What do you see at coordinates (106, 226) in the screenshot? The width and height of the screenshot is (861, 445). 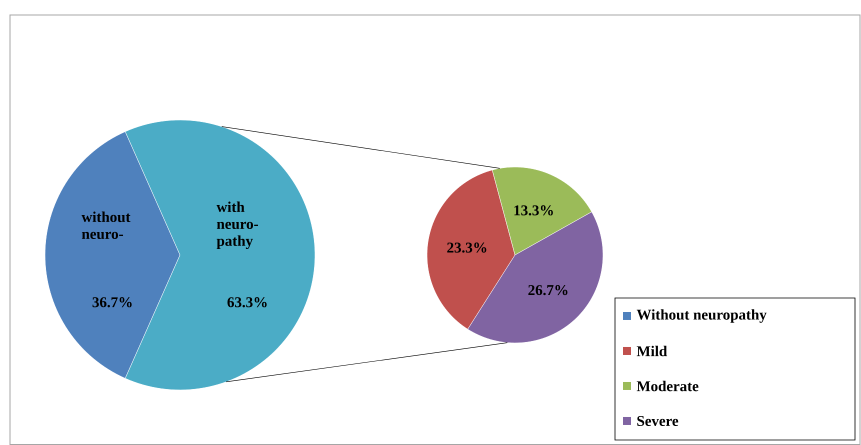 I see `slice-label: without neuro-` at bounding box center [106, 226].